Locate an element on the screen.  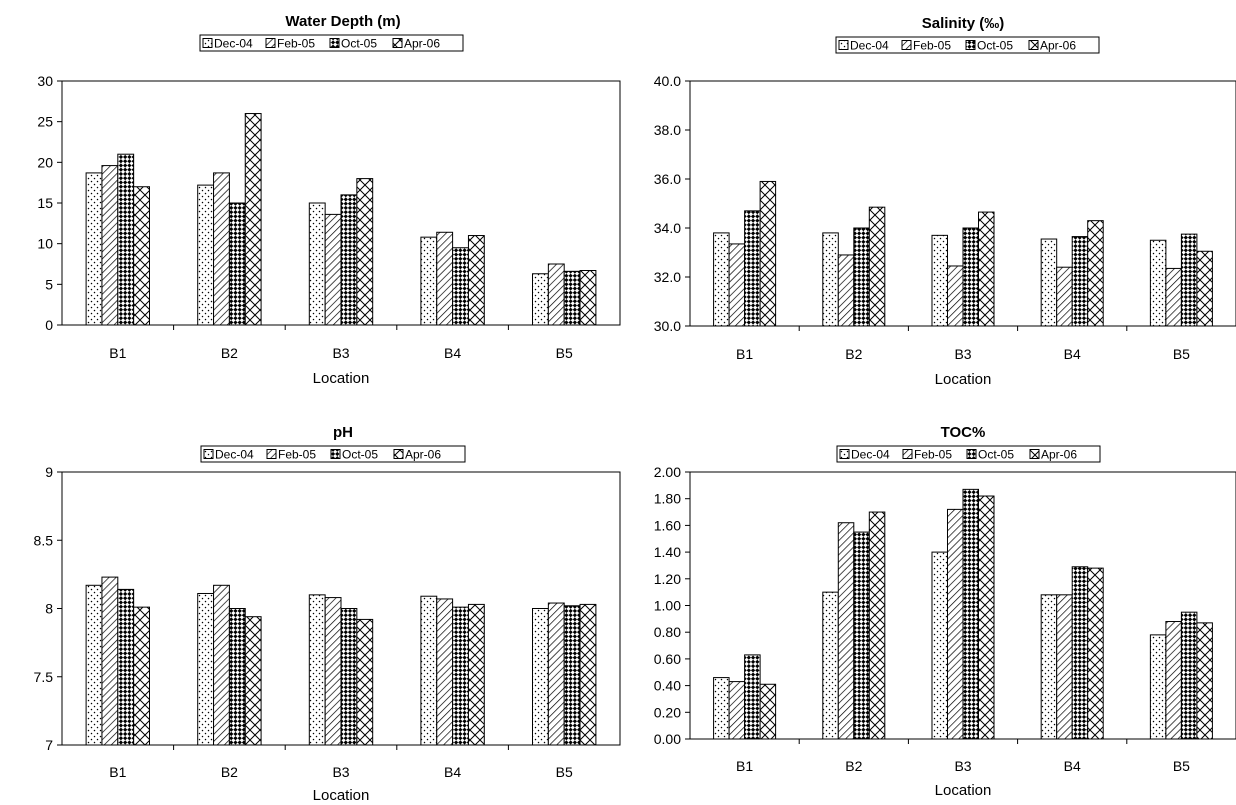
y-tick-label: 15 is located at coordinates (45, 203).